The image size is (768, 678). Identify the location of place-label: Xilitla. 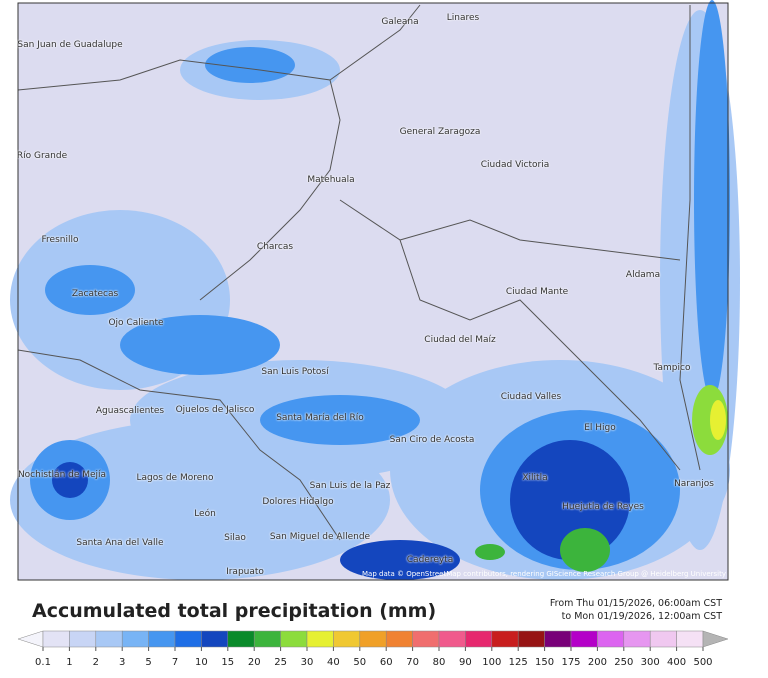
(535, 478).